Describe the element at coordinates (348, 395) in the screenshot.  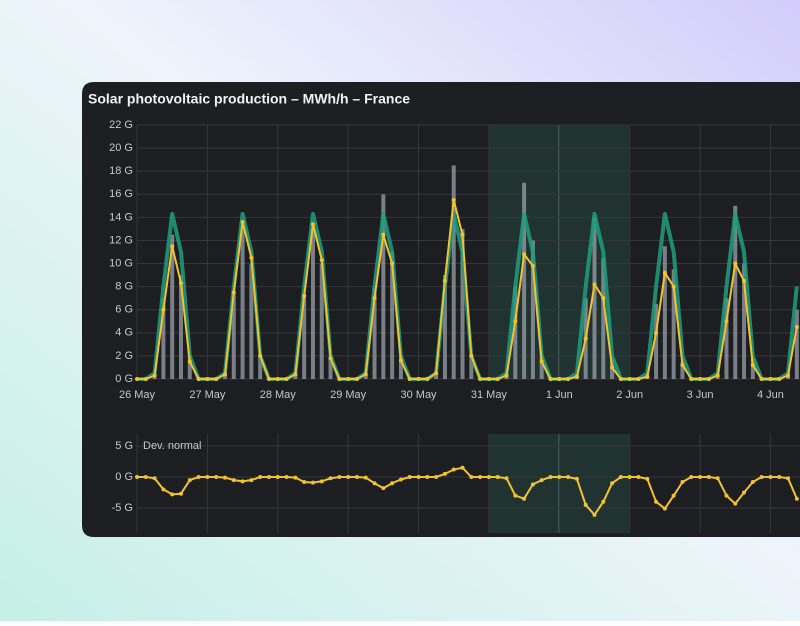
I see `x-tick-label: 29 May` at that location.